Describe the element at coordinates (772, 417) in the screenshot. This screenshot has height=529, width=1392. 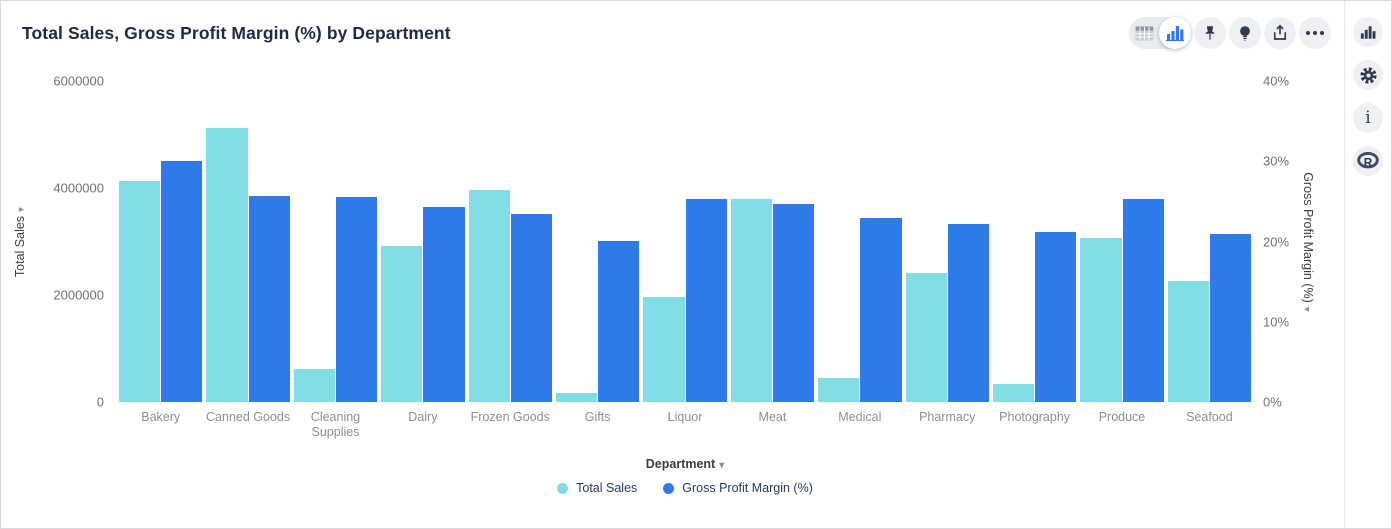
I see `category-label: Meat` at that location.